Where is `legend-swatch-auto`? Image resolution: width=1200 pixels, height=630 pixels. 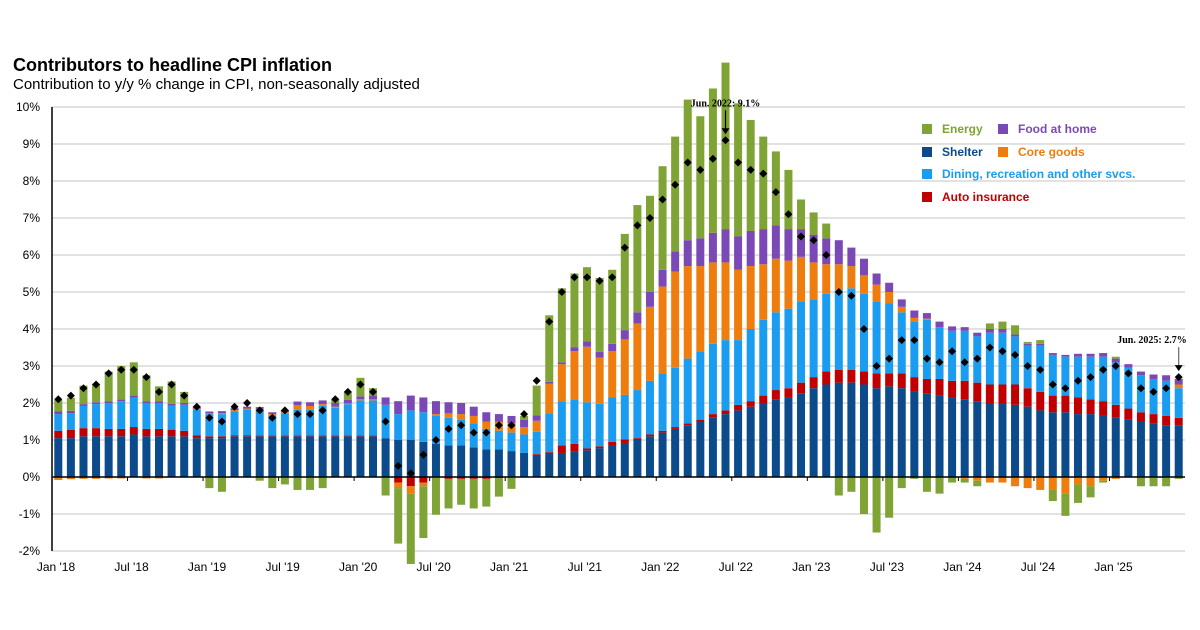 legend-swatch-auto is located at coordinates (927, 197).